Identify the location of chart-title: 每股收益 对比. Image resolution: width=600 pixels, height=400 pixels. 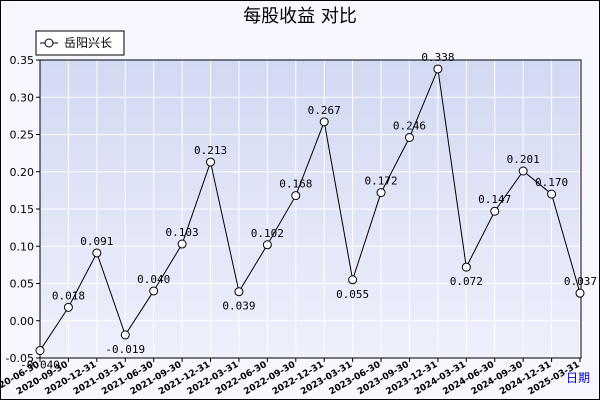
(300, 16).